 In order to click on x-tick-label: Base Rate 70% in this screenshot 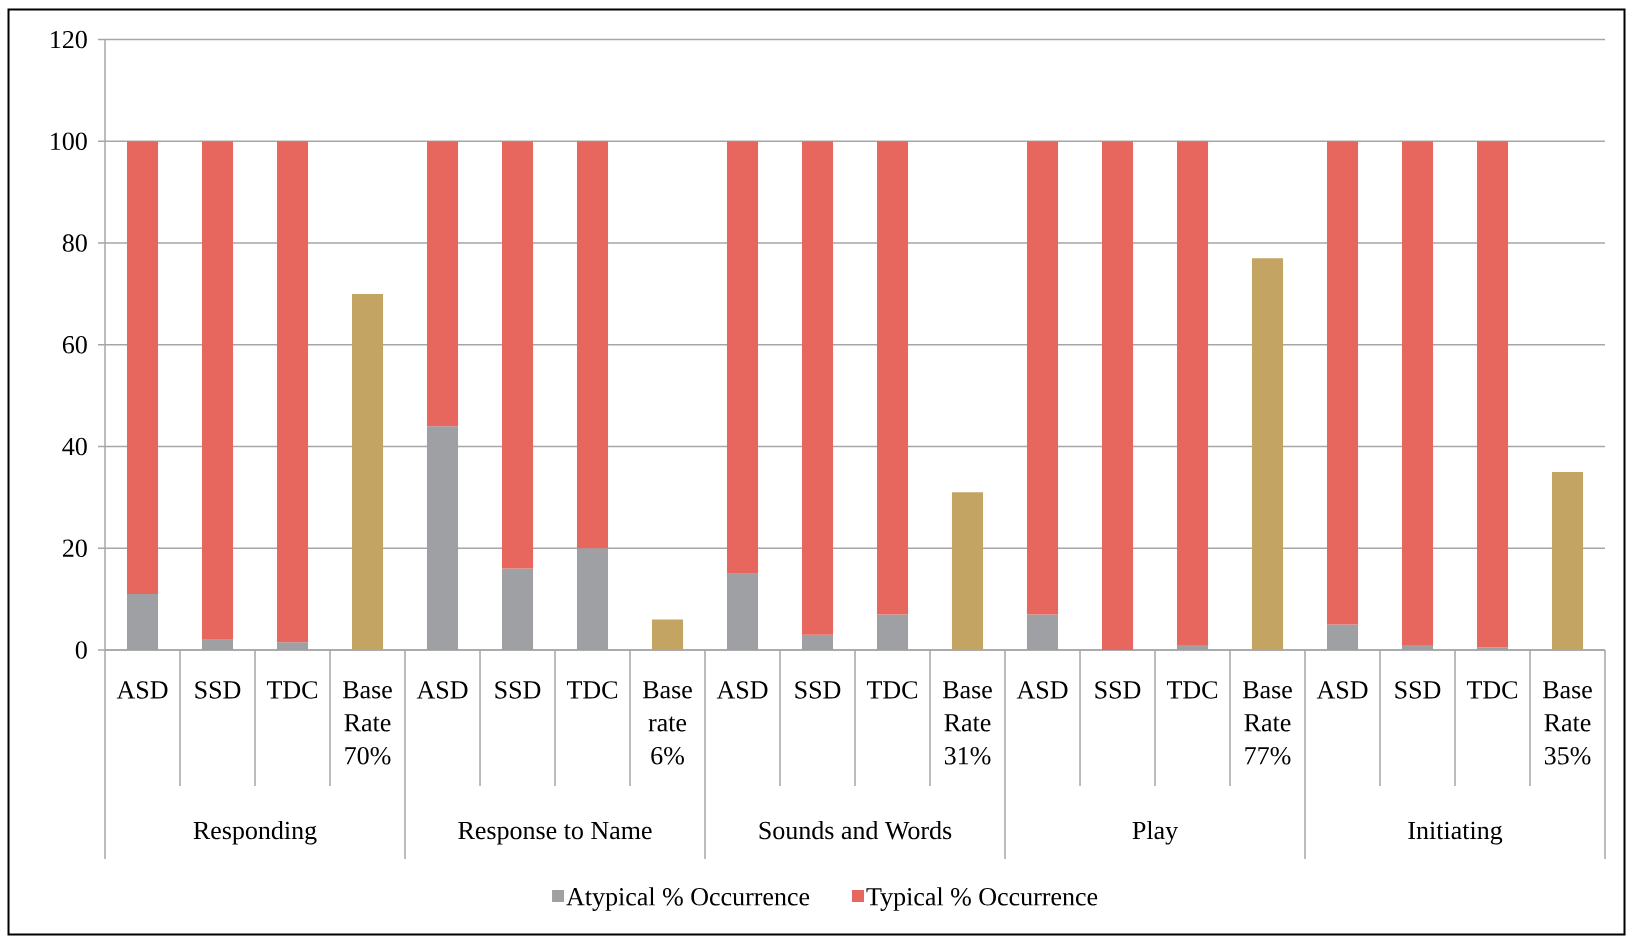, I will do `click(367, 723)`.